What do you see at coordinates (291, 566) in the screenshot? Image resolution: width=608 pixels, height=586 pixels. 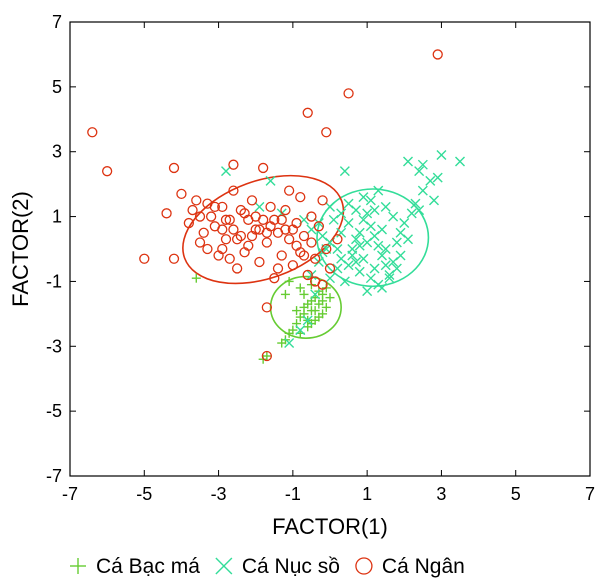 I see `legend-label: Cá Nục sồ` at bounding box center [291, 566].